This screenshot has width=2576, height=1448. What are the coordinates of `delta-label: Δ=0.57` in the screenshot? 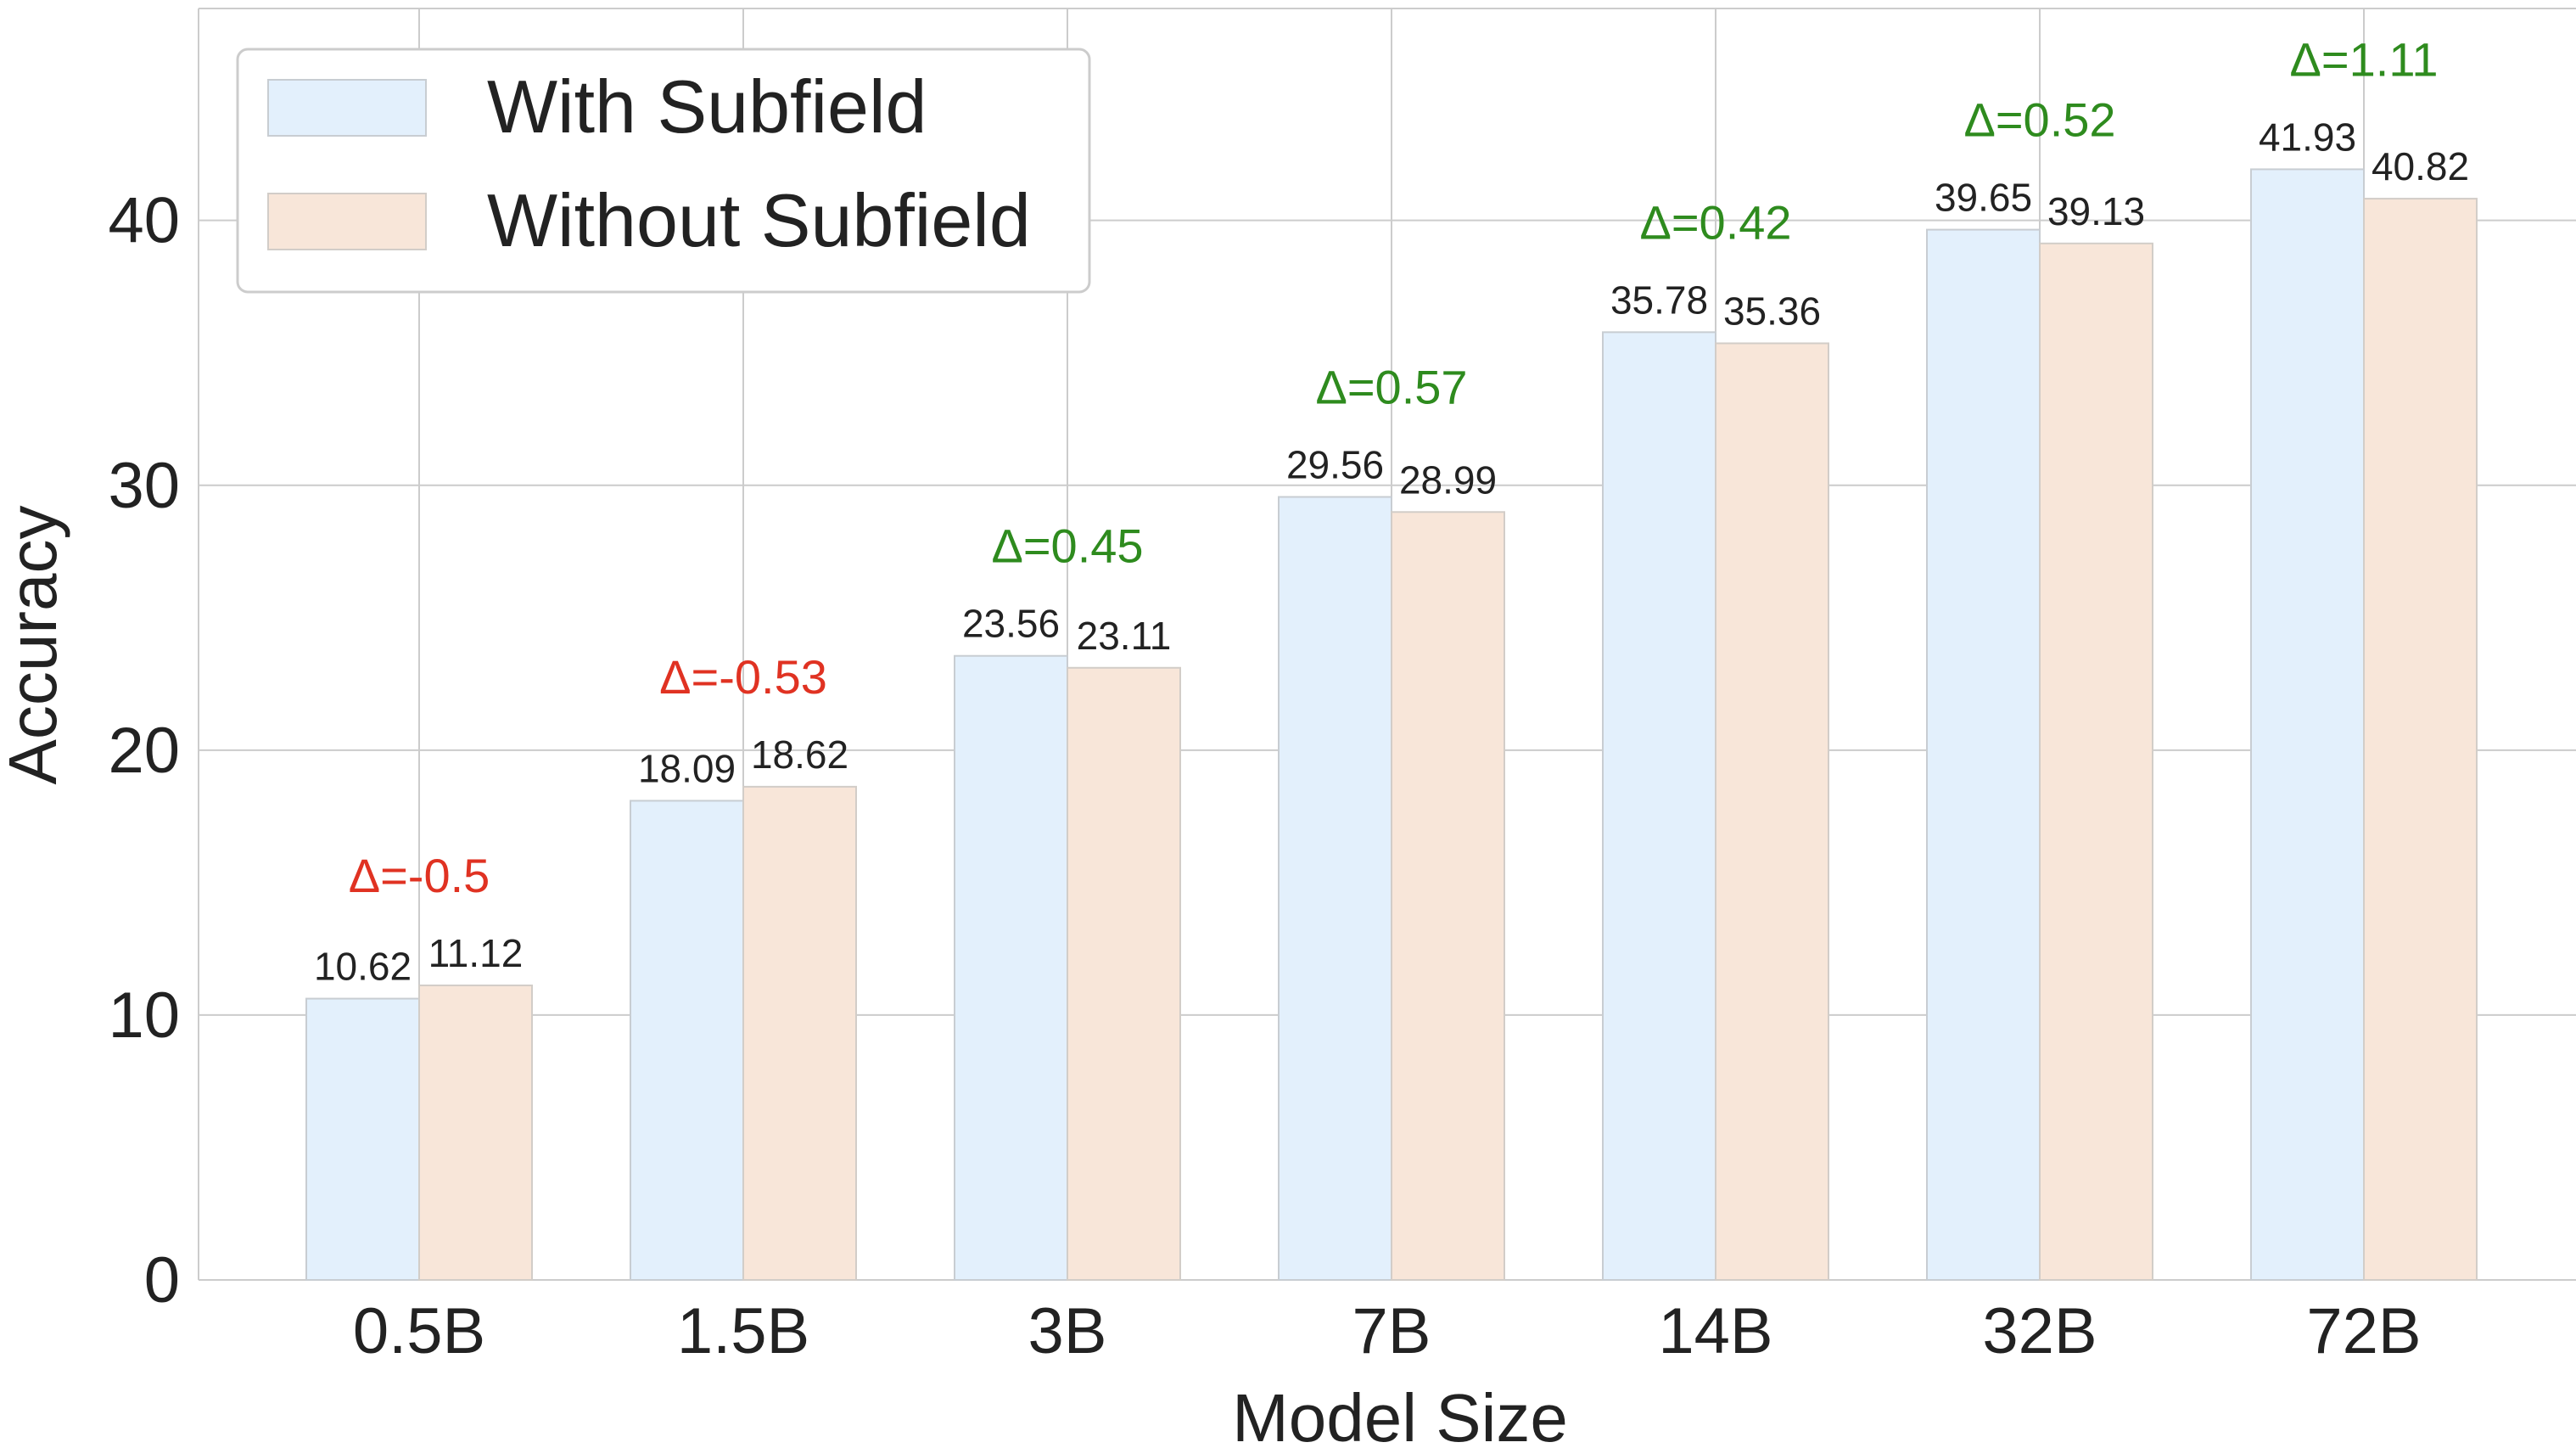 It's located at (1391, 386).